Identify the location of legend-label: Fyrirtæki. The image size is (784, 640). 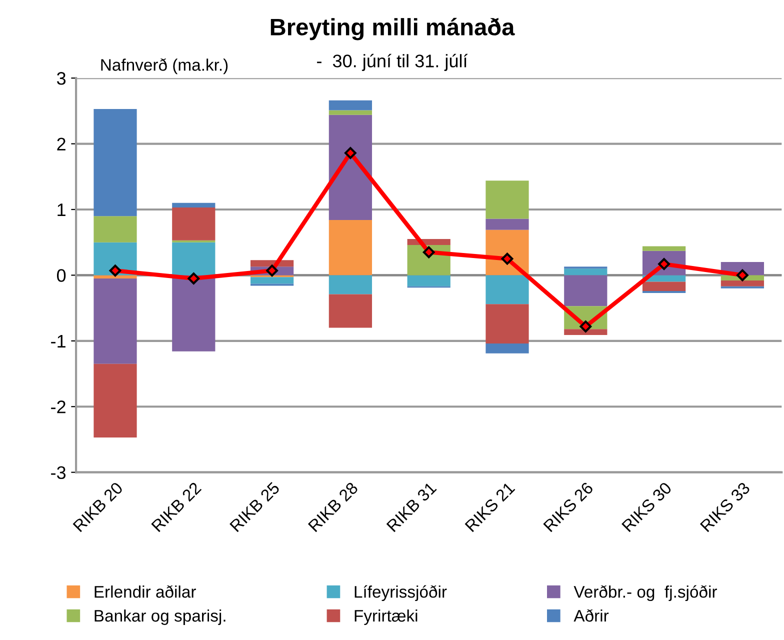
(386, 617).